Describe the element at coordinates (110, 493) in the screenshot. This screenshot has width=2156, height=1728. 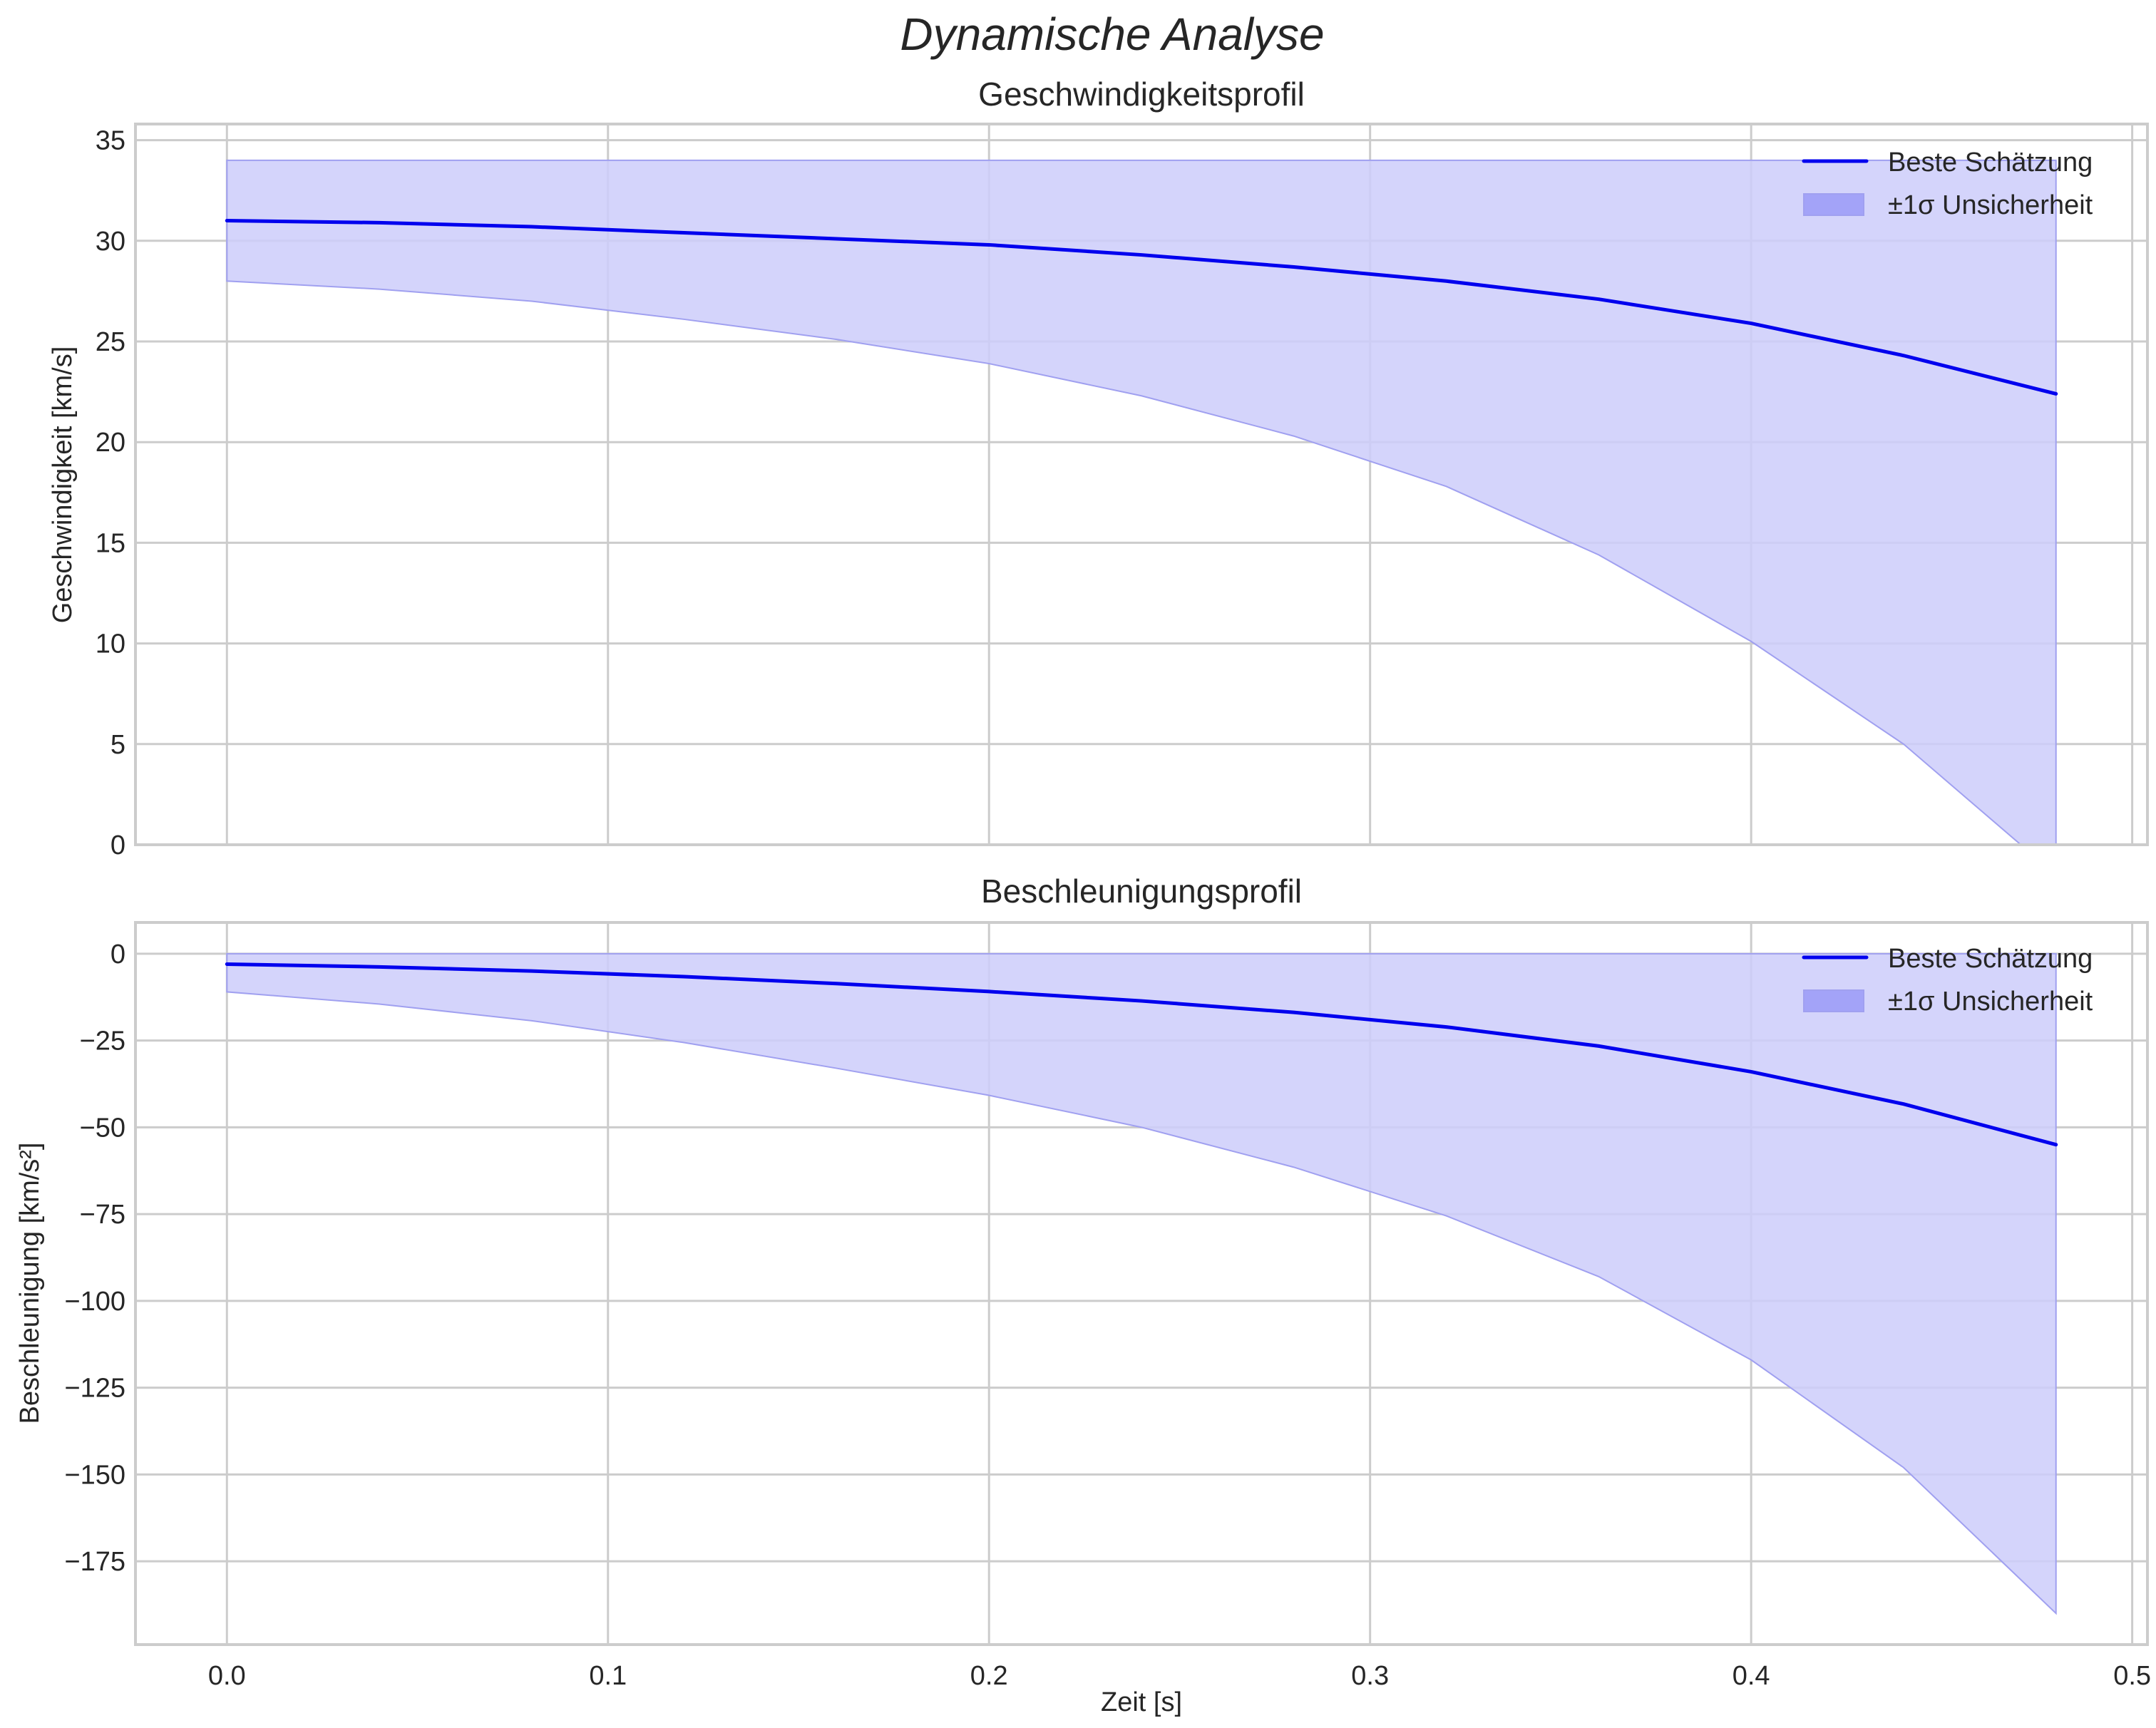
I see `velocity-y-ticks: 0 5 10 15 20 25 30 35` at that location.